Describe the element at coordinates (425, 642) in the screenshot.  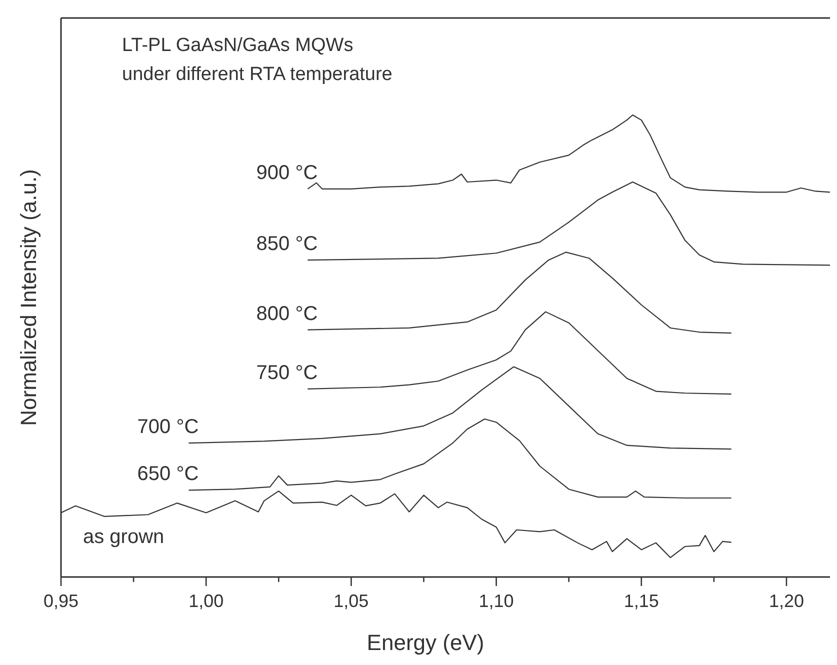
I see `x-axis-title: Energy (eV)` at that location.